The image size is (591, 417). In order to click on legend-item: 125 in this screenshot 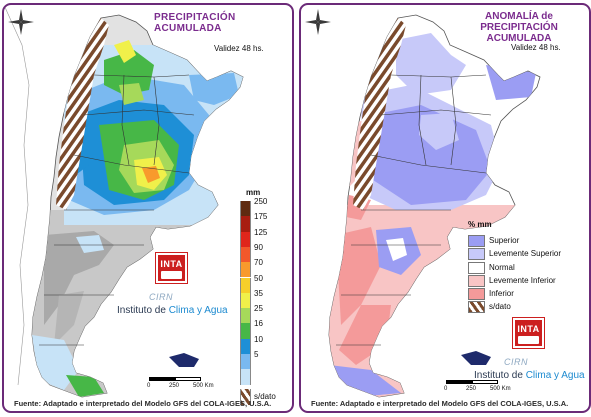, I will do `click(263, 237)`.